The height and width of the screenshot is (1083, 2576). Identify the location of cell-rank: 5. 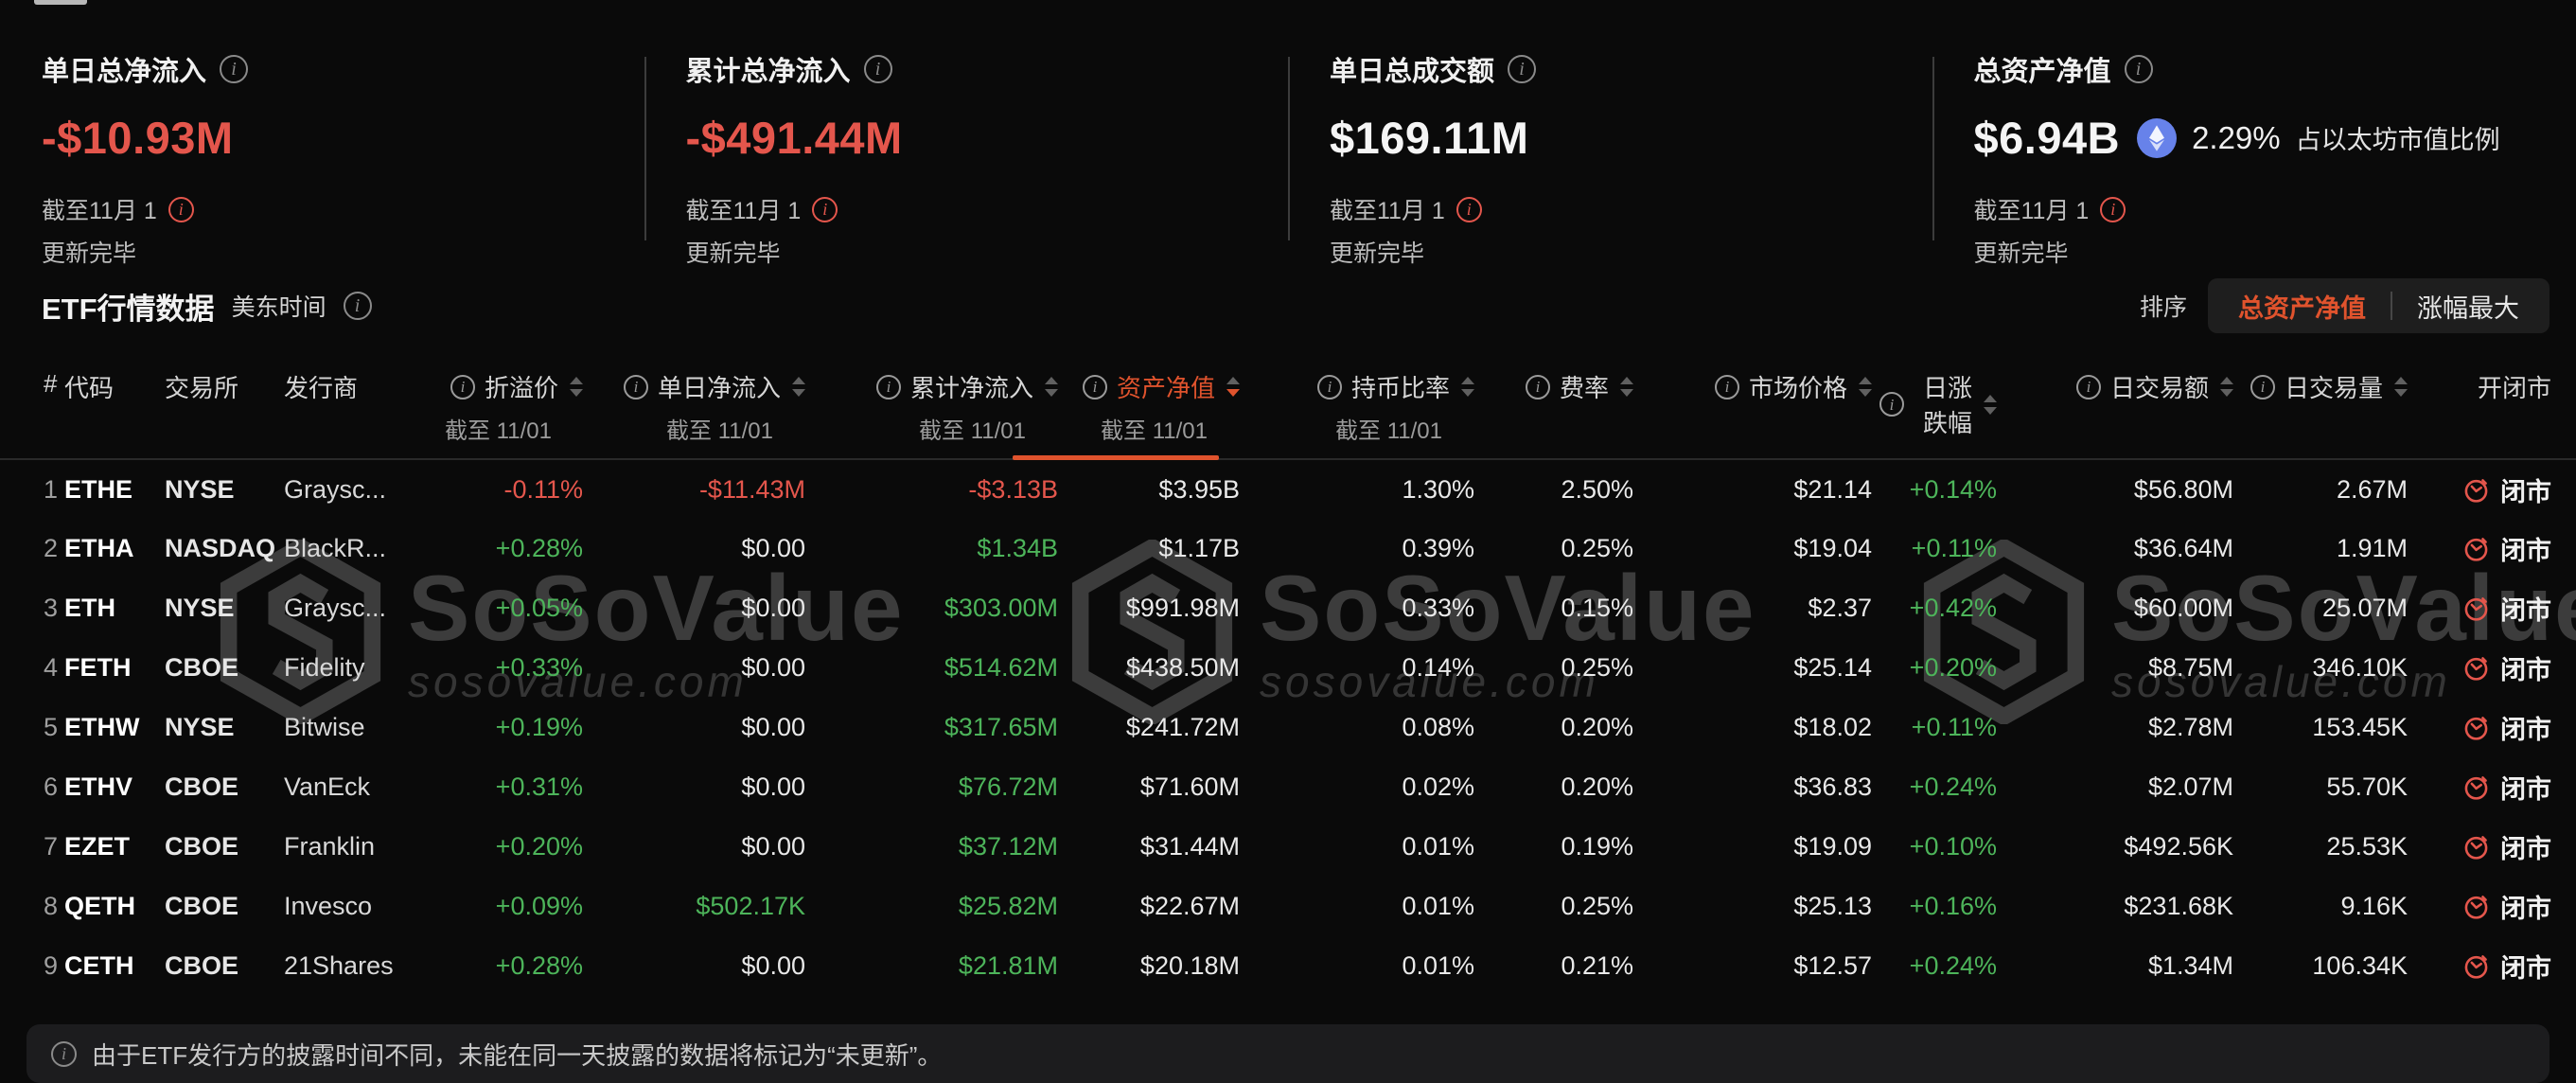
(32, 727).